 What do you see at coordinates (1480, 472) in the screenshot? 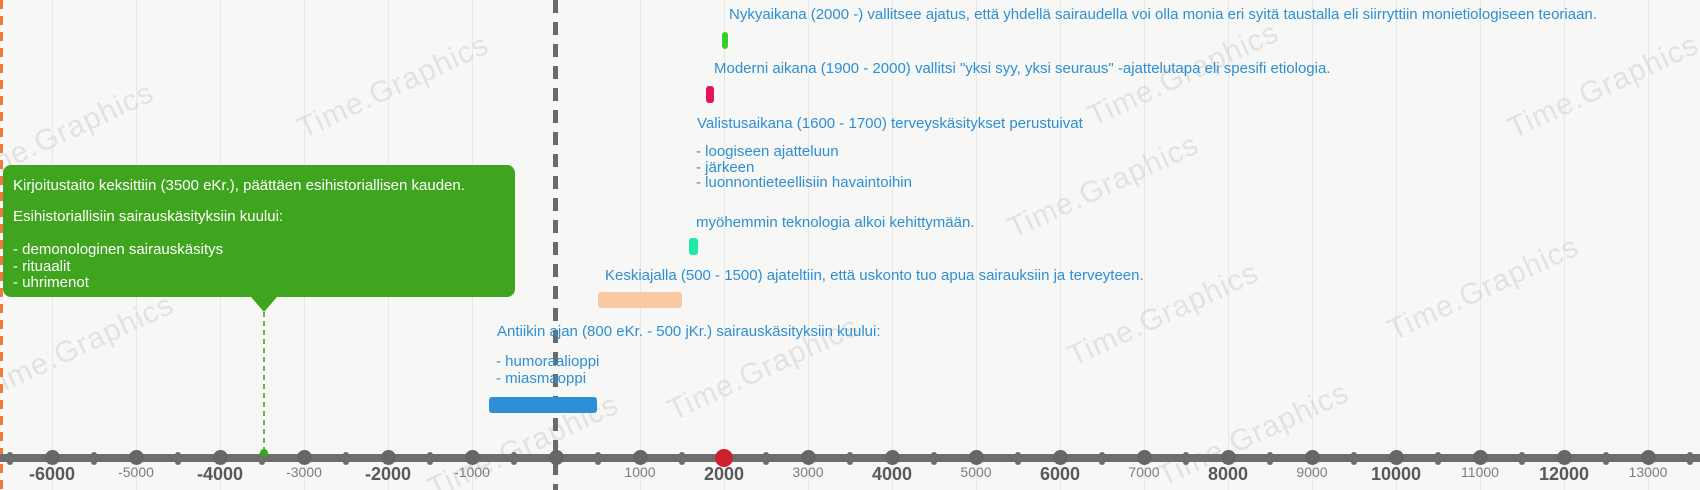
I see `axis-tick-label: 11000` at bounding box center [1480, 472].